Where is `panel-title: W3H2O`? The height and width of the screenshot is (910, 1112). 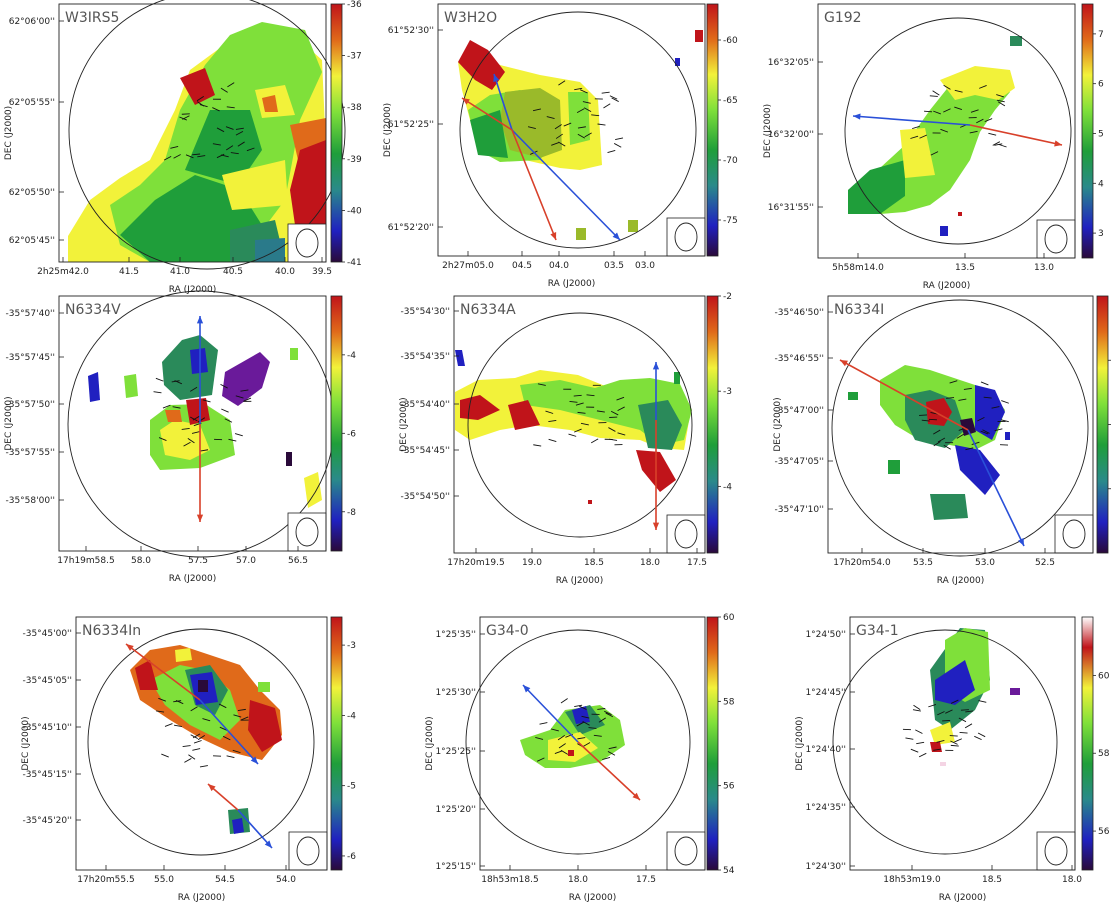
panel-title: W3H2O is located at coordinates (470, 18).